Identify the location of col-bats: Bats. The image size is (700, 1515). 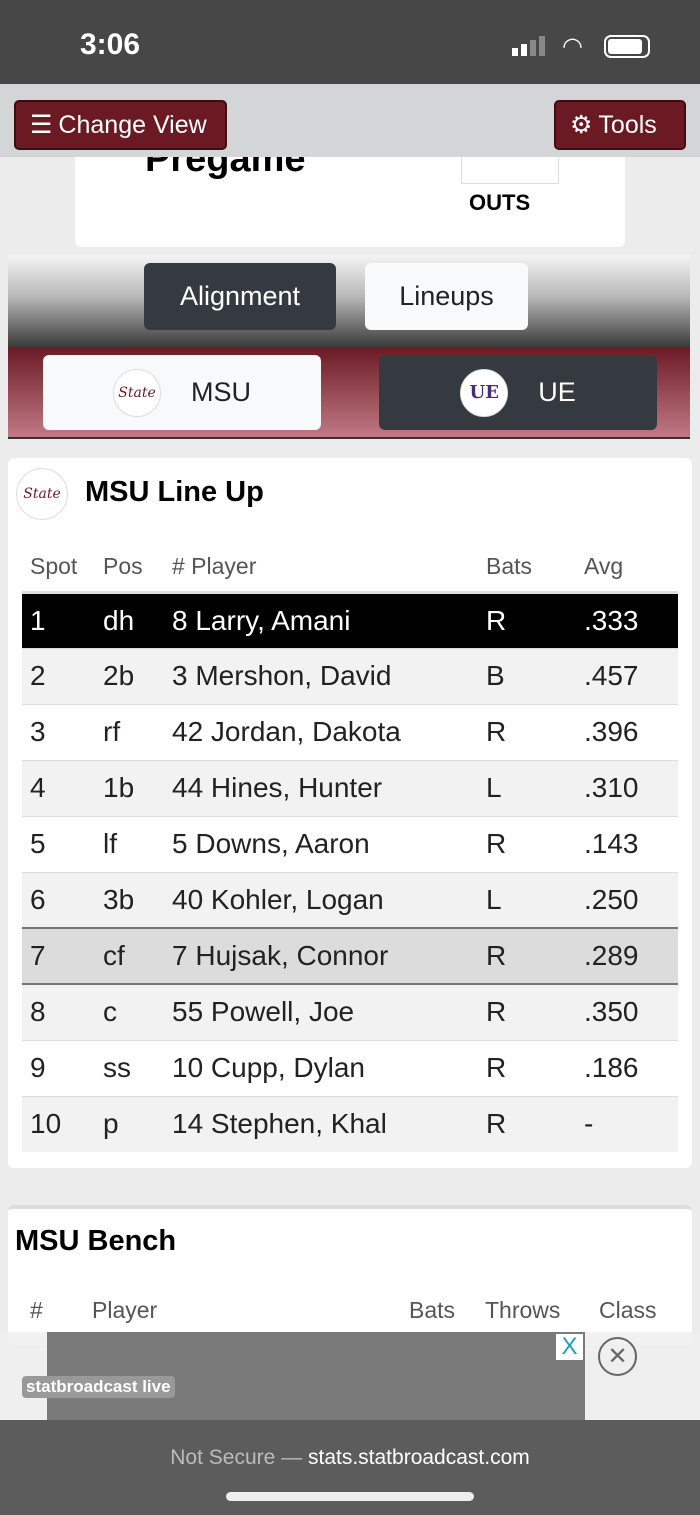
(432, 1310).